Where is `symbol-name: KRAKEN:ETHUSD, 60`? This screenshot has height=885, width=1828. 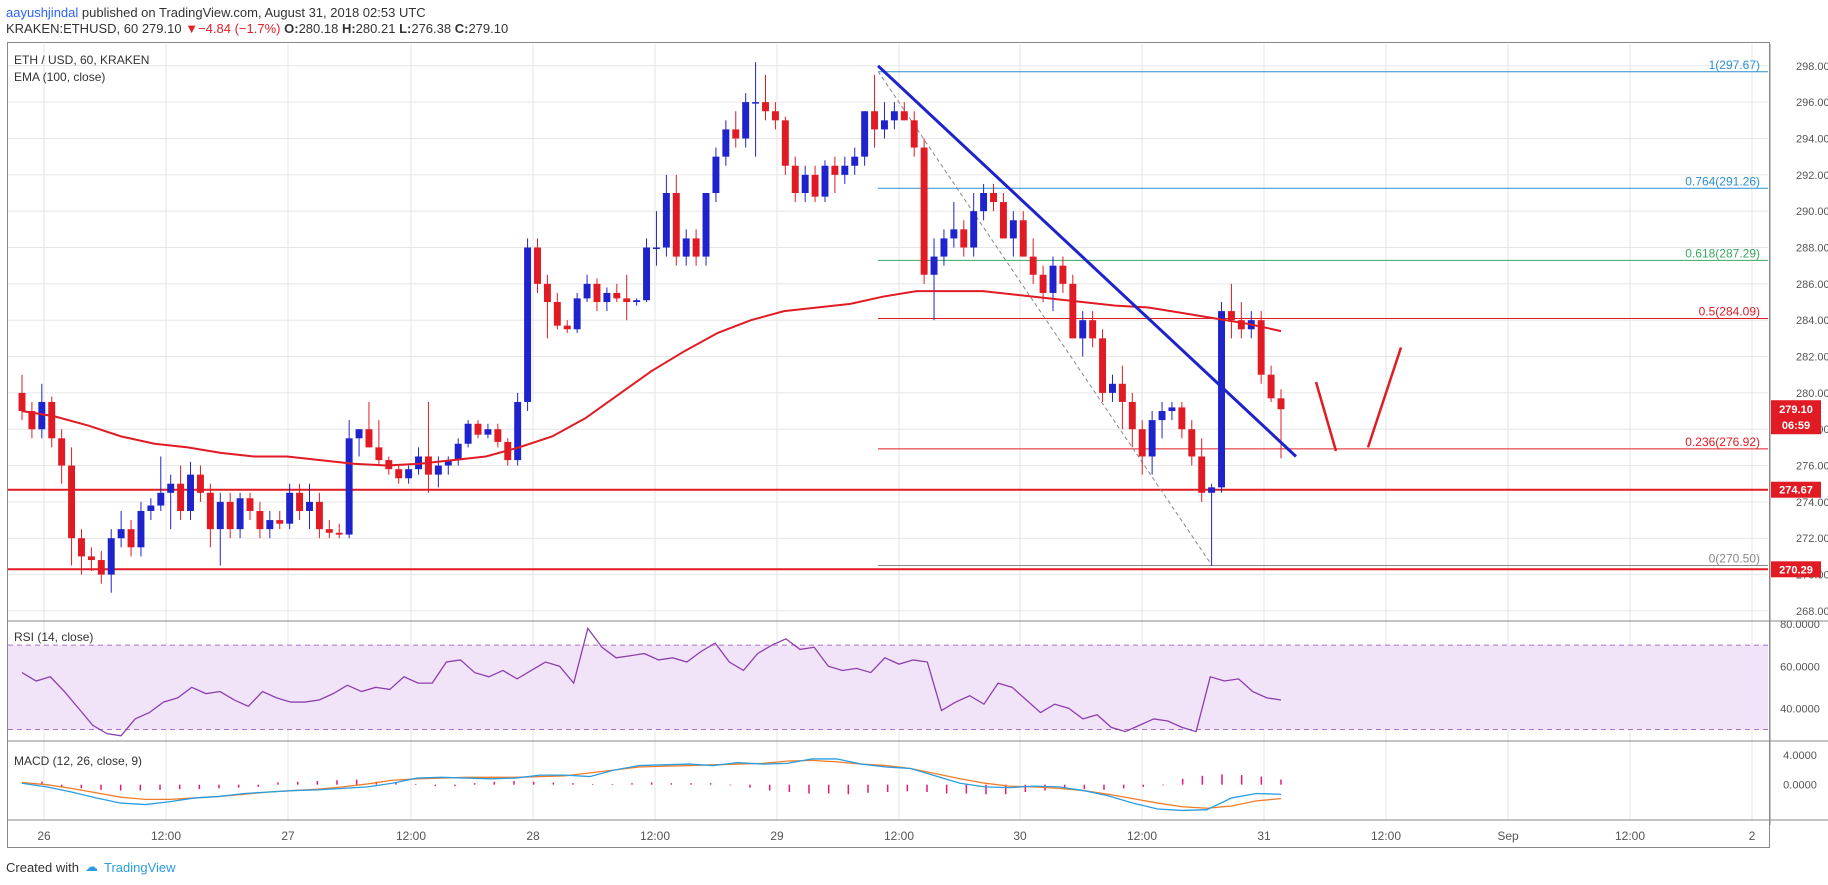
symbol-name: KRAKEN:ETHUSD, 60 is located at coordinates (72, 28).